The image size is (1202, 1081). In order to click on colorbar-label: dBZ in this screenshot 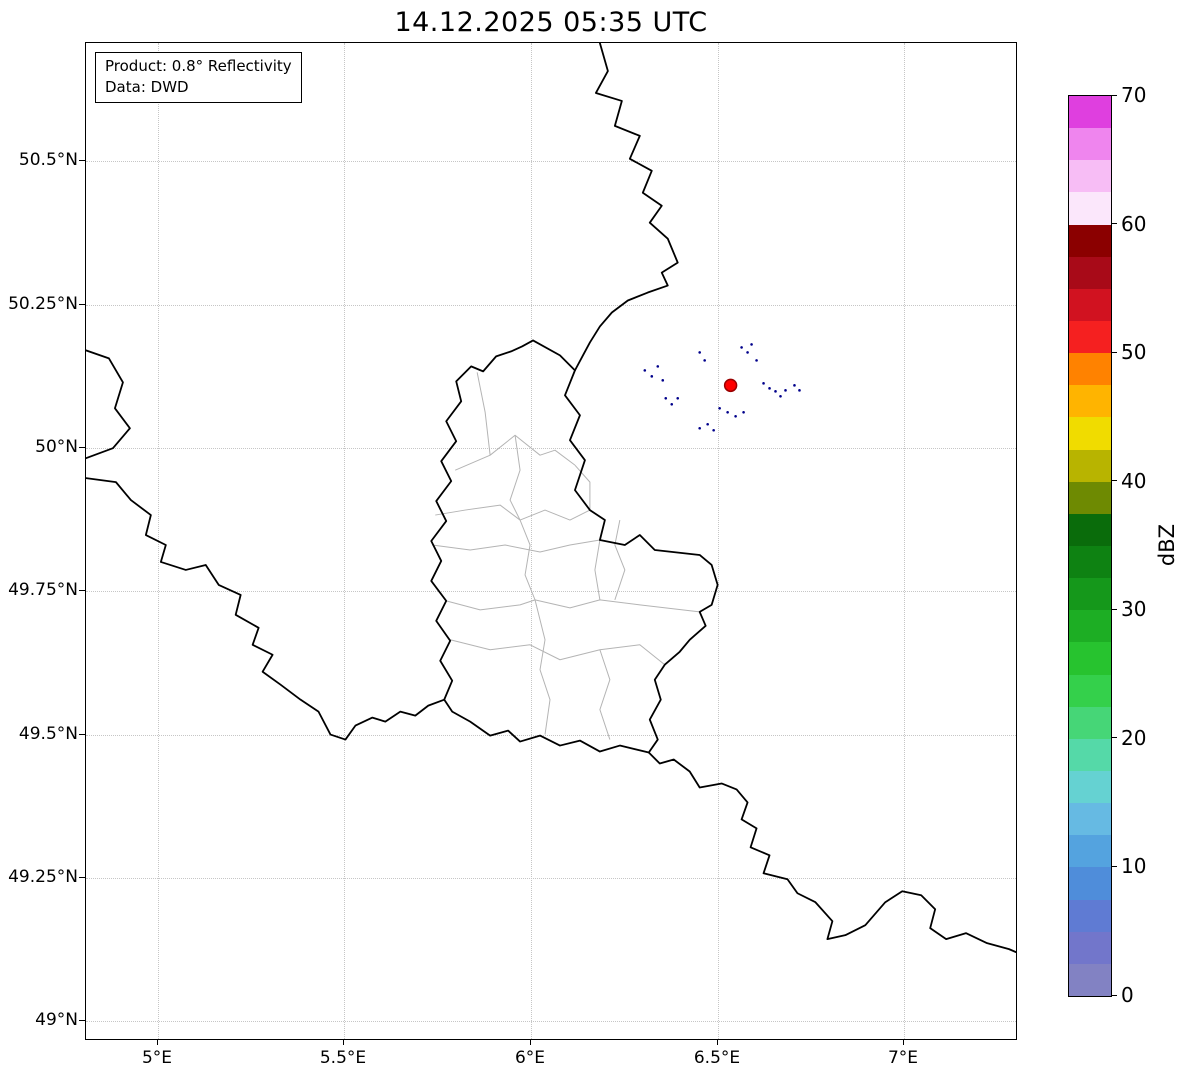, I will do `click(1167, 545)`.